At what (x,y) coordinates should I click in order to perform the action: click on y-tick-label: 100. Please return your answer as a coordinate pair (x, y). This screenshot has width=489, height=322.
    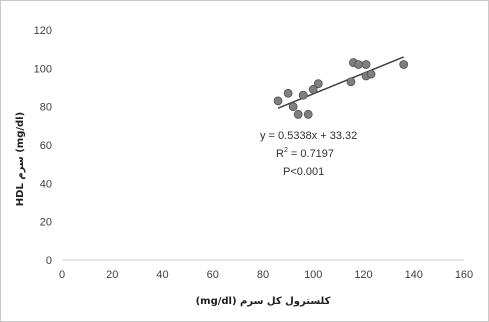
    Looking at the image, I should click on (43, 69).